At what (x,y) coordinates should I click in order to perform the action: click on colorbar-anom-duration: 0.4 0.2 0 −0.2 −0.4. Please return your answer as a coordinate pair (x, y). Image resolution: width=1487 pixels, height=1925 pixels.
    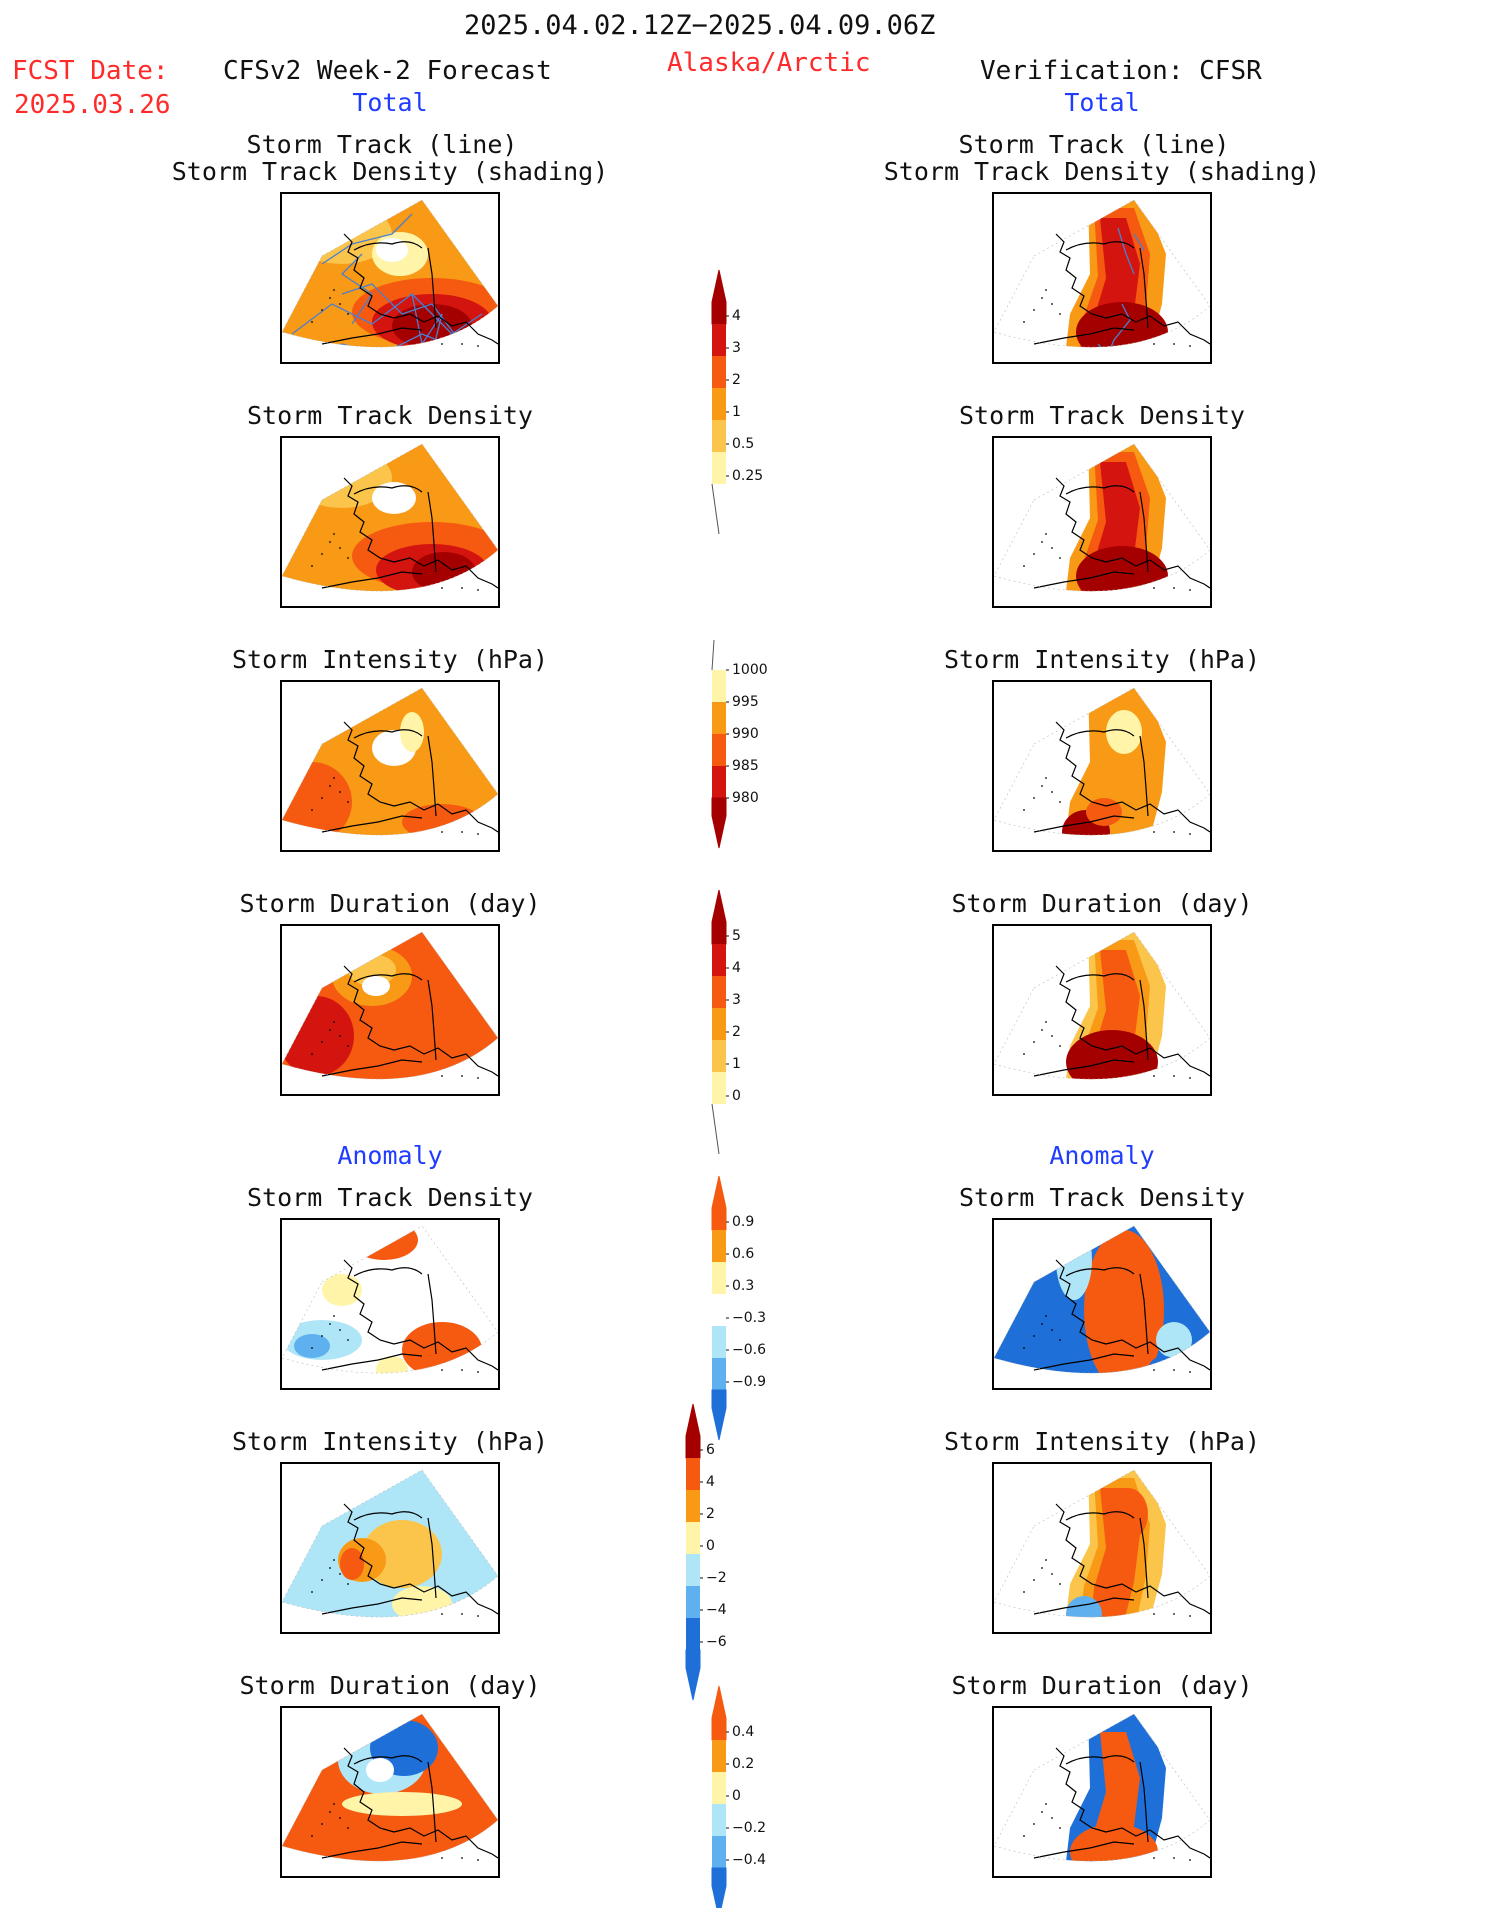
    Looking at the image, I should click on (738, 1796).